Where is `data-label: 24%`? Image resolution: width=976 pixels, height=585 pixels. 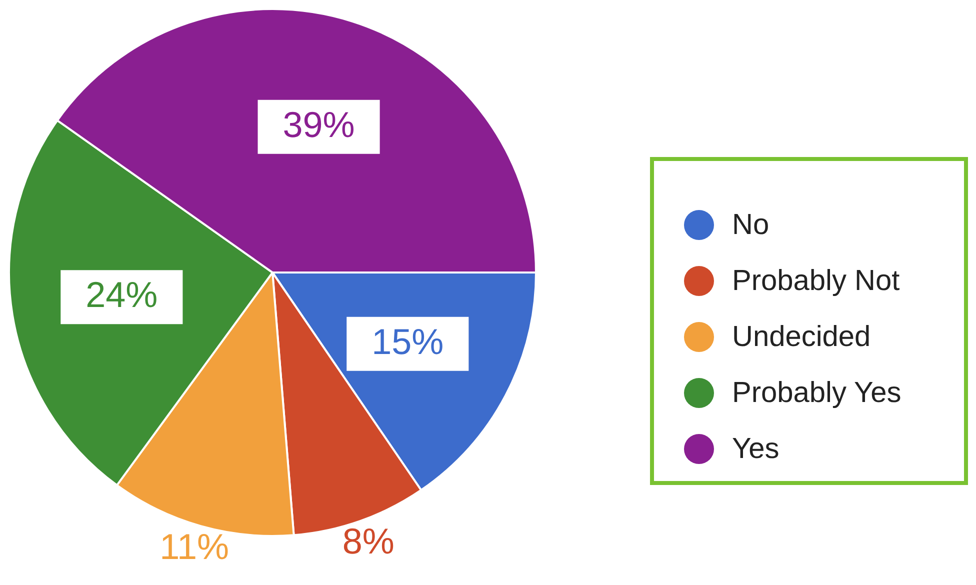
data-label: 24% is located at coordinates (122, 295).